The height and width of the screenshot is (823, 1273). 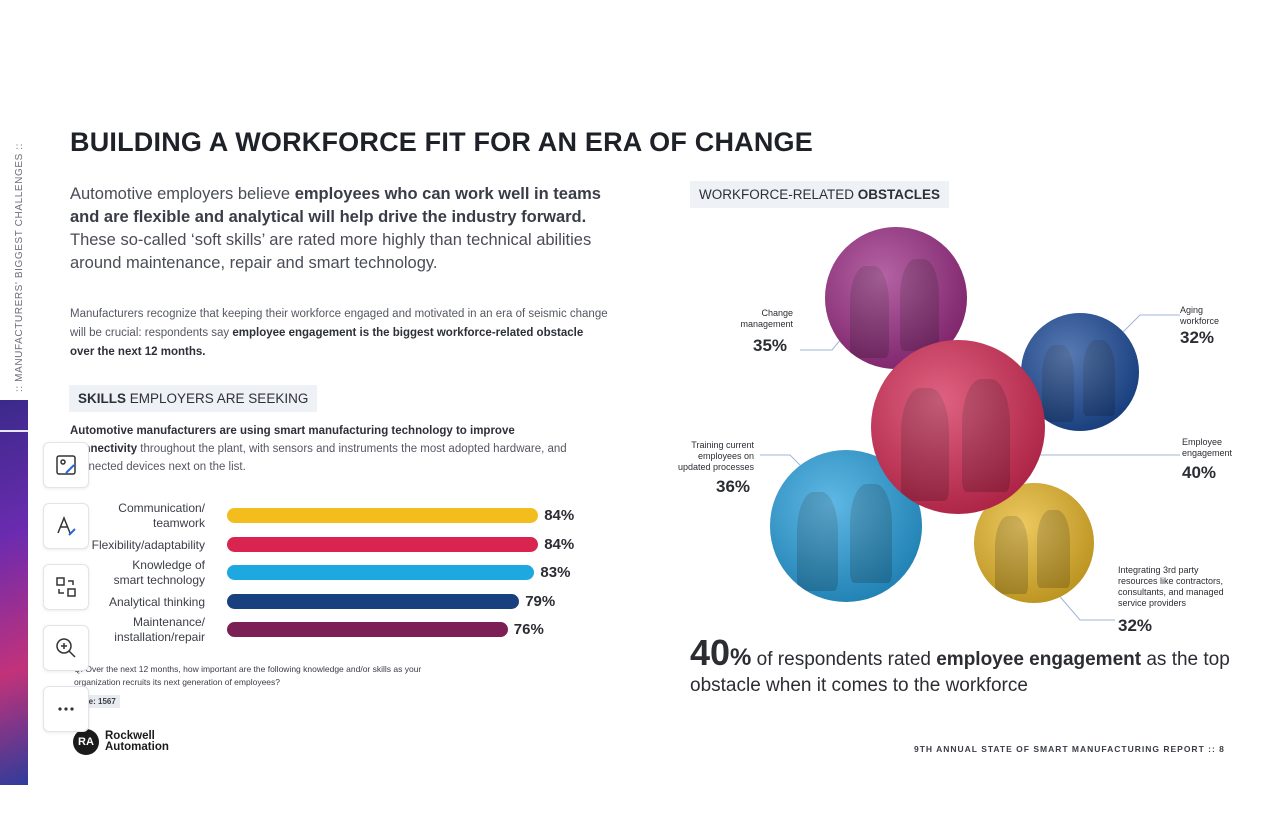 What do you see at coordinates (1039, 659) in the screenshot?
I see `stat-text-bold: employee engagement` at bounding box center [1039, 659].